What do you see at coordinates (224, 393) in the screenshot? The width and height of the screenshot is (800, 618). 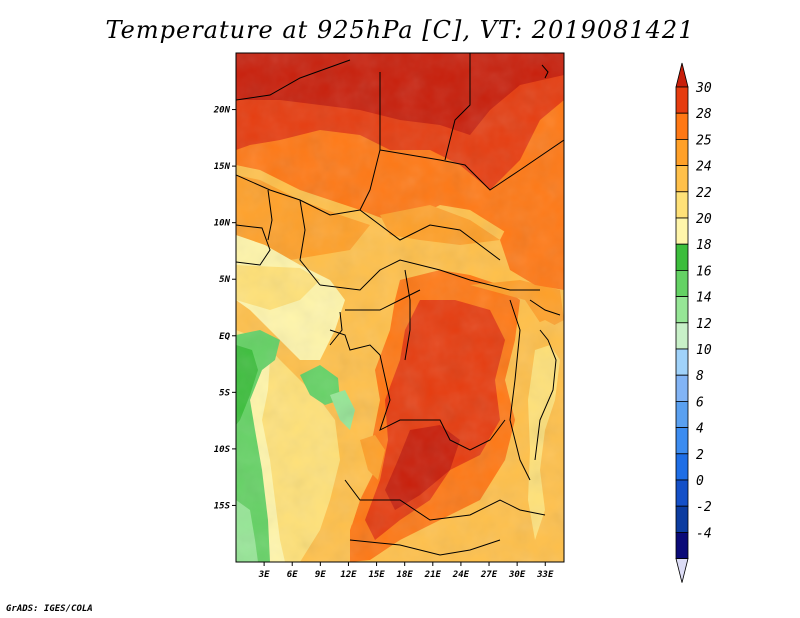 I see `y-tick-label: 5S` at bounding box center [224, 393].